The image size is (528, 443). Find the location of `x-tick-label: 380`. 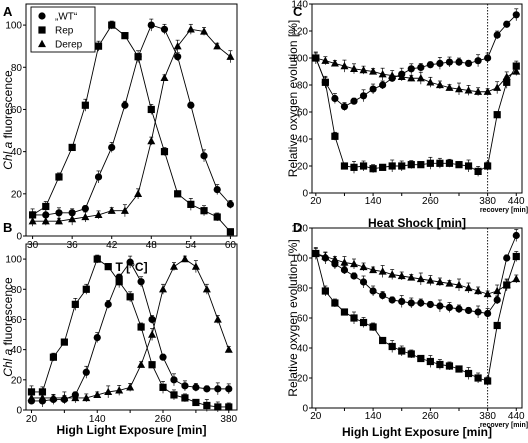

x-tick-label: 380 is located at coordinates (487, 201).